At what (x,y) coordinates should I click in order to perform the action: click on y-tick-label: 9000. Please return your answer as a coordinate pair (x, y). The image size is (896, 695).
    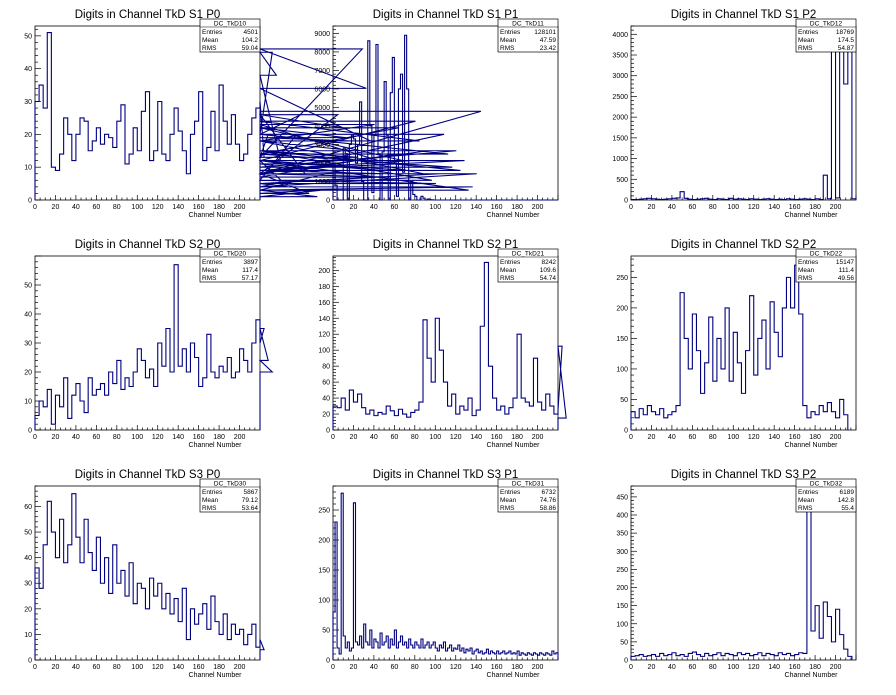
    Looking at the image, I should click on (322, 34).